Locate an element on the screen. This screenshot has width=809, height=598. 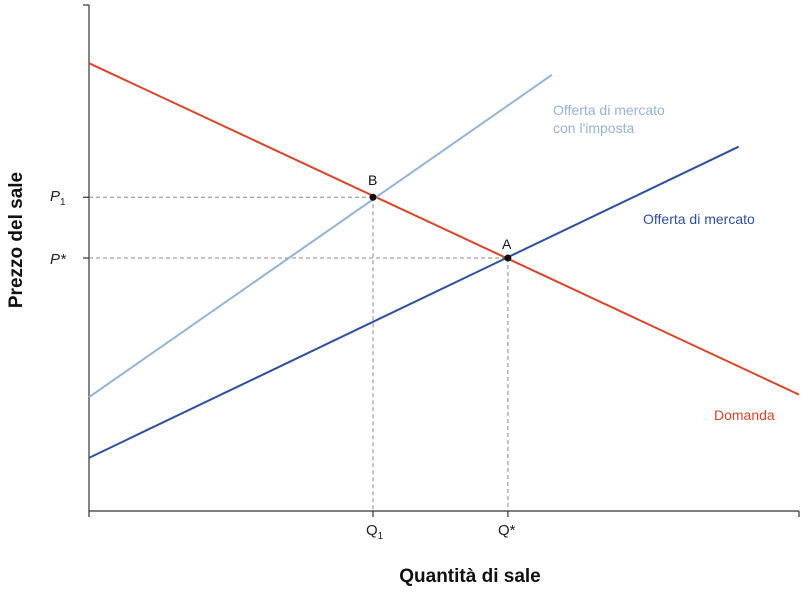
point-b-label: B is located at coordinates (373, 180).